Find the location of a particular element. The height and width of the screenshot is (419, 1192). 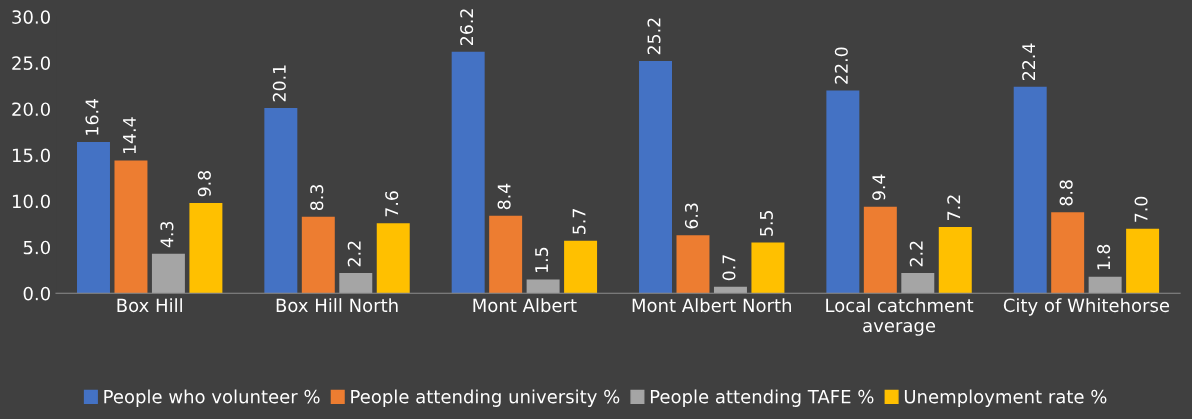

data-label: 1.8 is located at coordinates (1104, 257).